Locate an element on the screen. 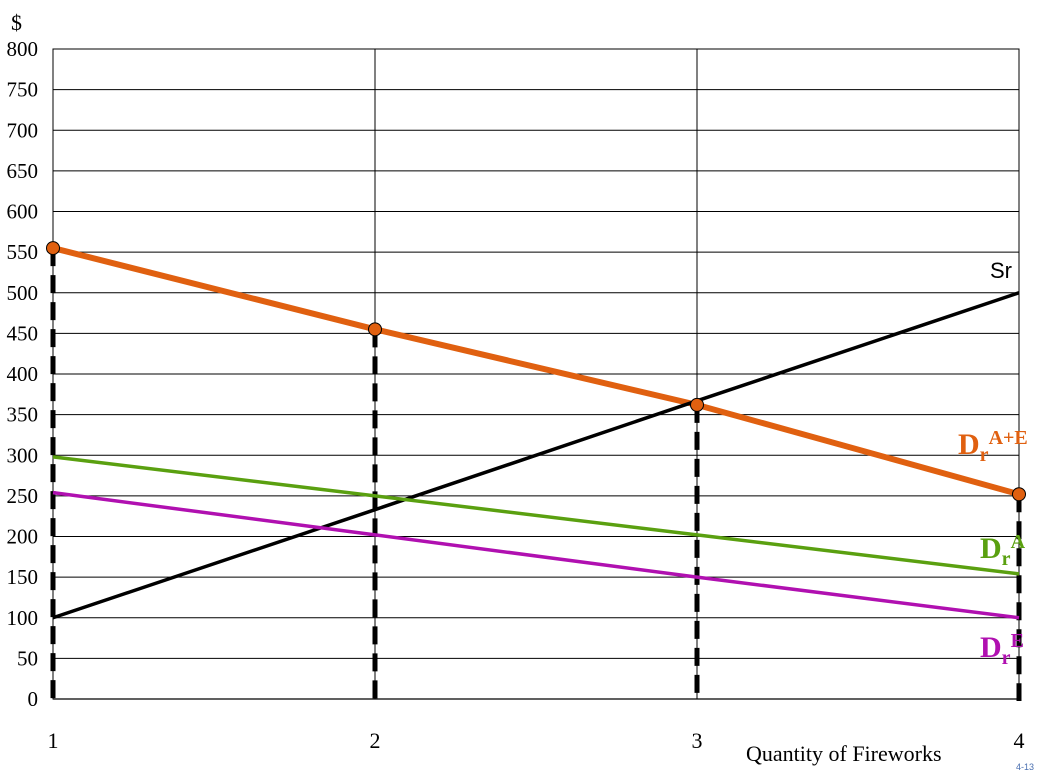  x-tick-labels: 1 2 3 4 is located at coordinates (536, 740).